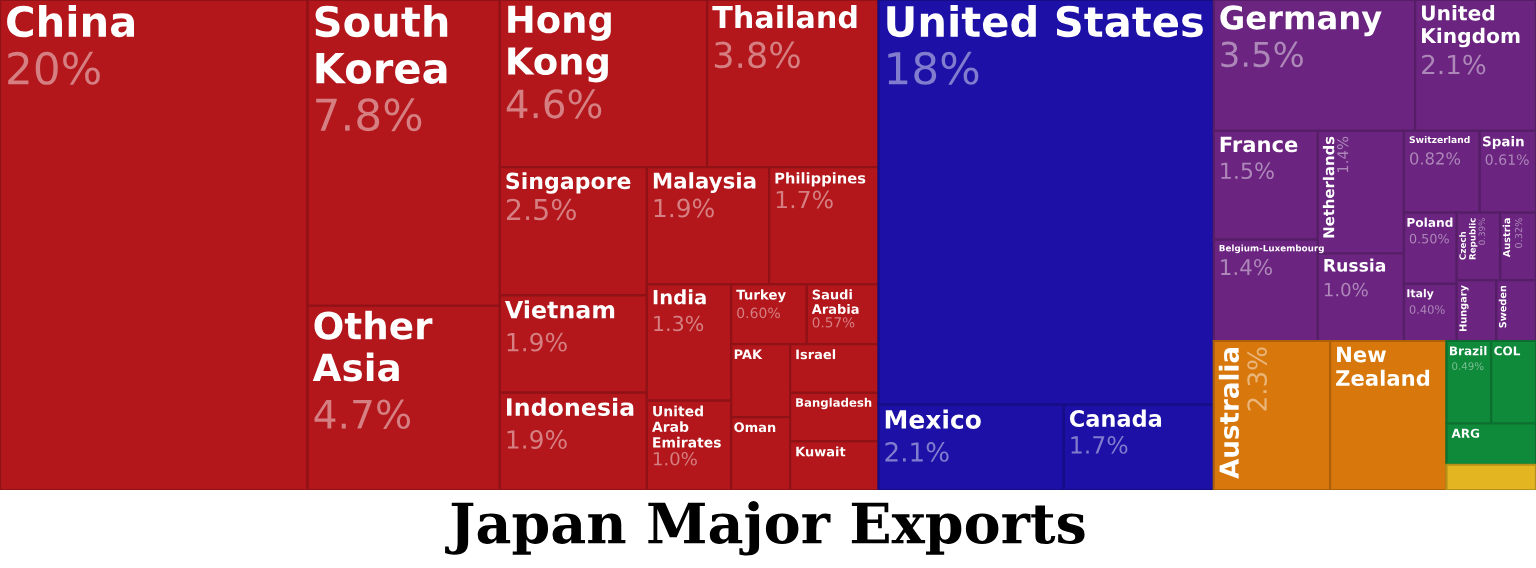 This screenshot has width=1536, height=568. I want to click on data-label: 2.5%, so click(541, 209).